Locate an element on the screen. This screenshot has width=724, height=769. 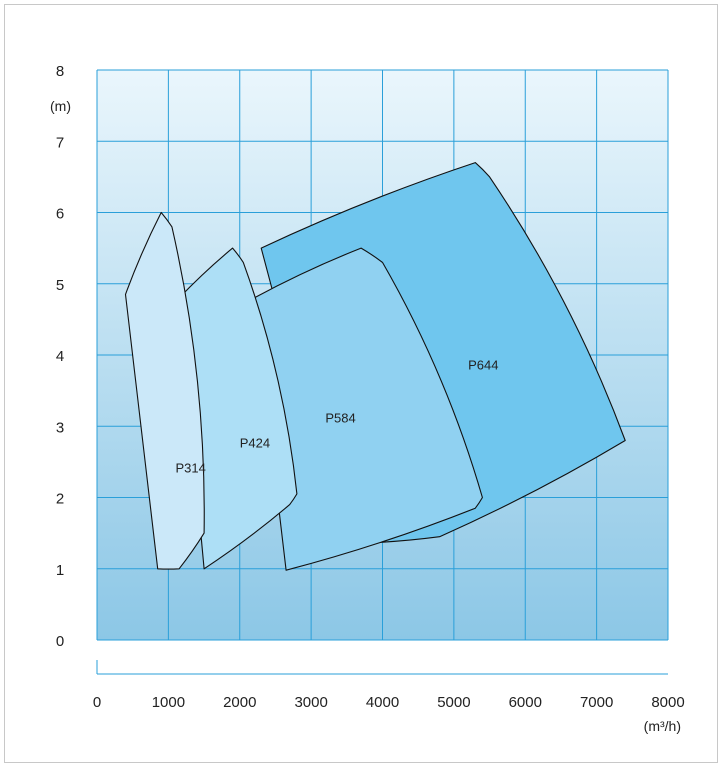
series-label-p644: P644 is located at coordinates (483, 364).